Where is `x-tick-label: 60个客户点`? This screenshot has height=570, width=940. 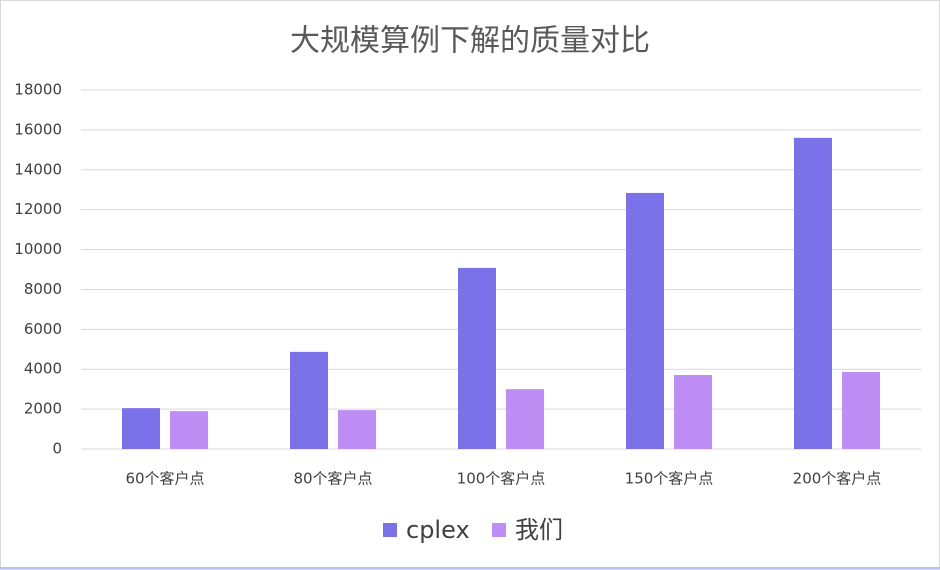
x-tick-label: 60个客户点 is located at coordinates (164, 479).